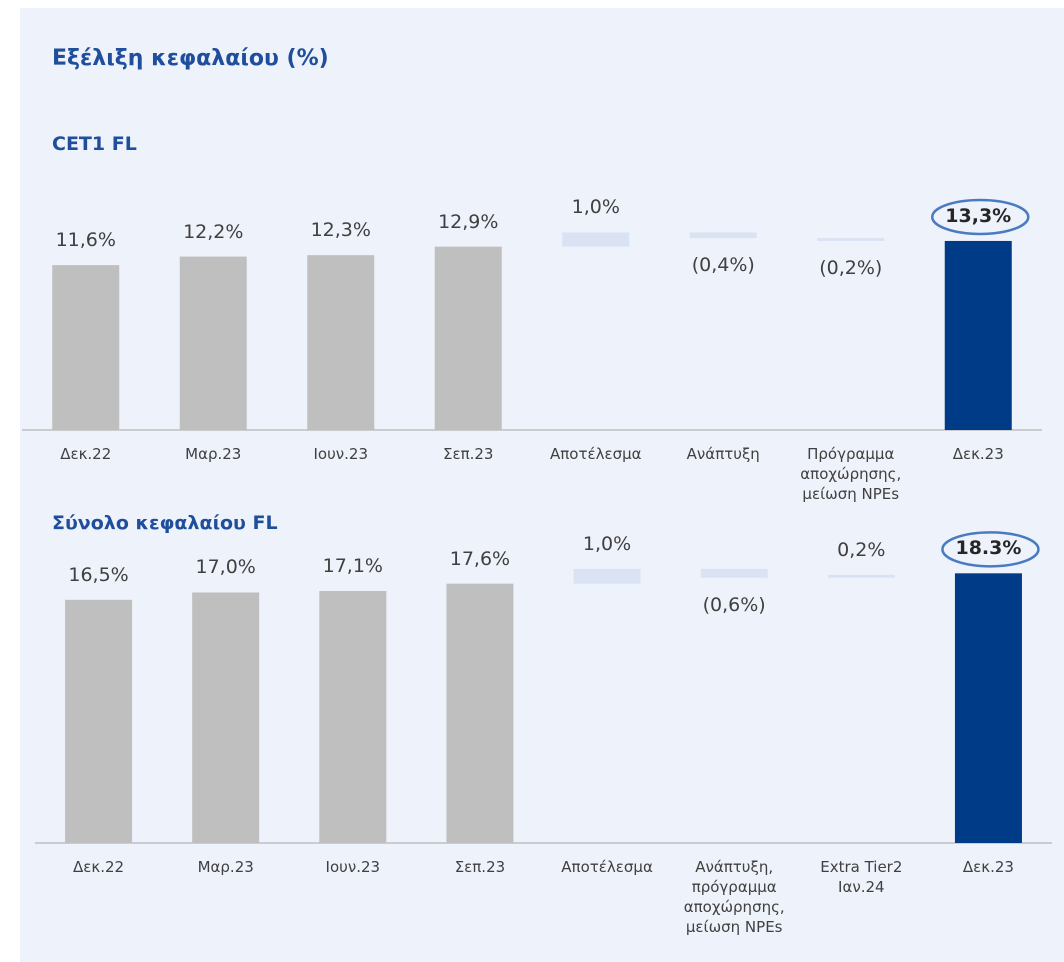 Image resolution: width=1064 pixels, height=962 pixels. I want to click on value-label: 17,6%, so click(480, 558).